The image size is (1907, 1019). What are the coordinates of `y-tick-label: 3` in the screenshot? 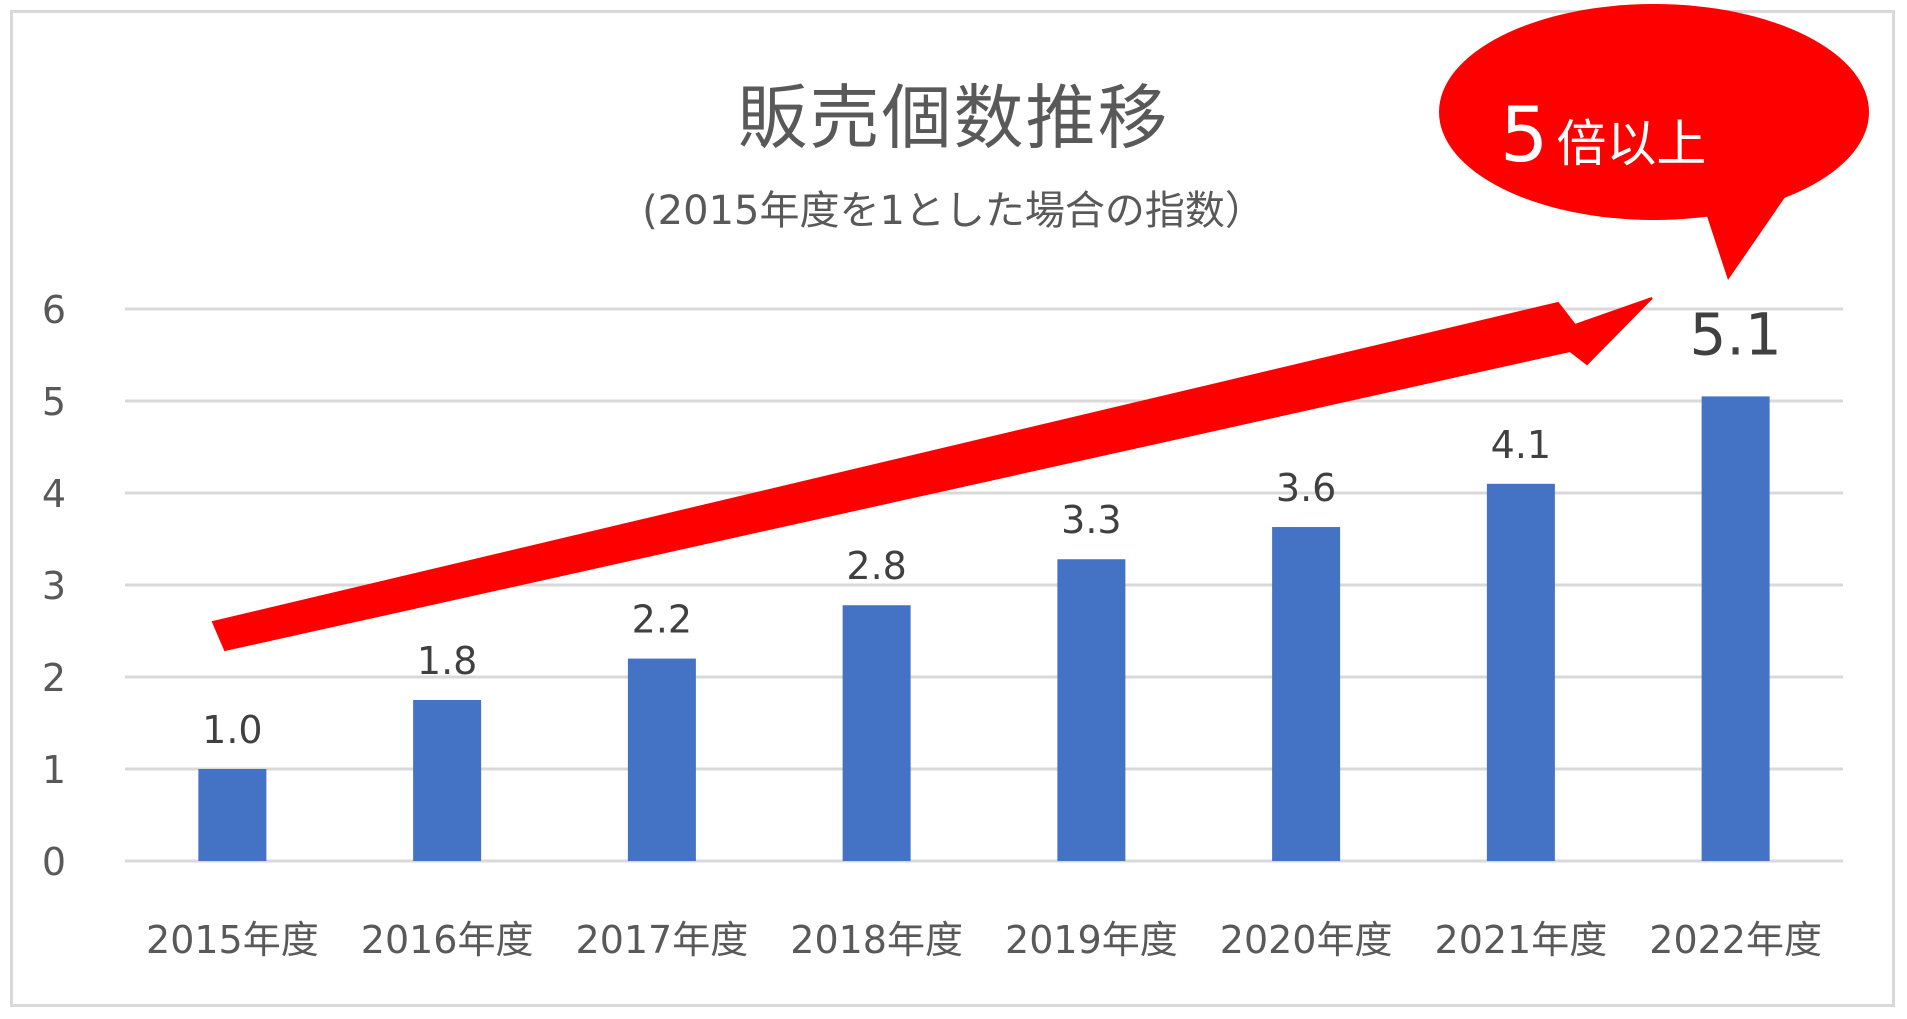 It's located at (54, 586).